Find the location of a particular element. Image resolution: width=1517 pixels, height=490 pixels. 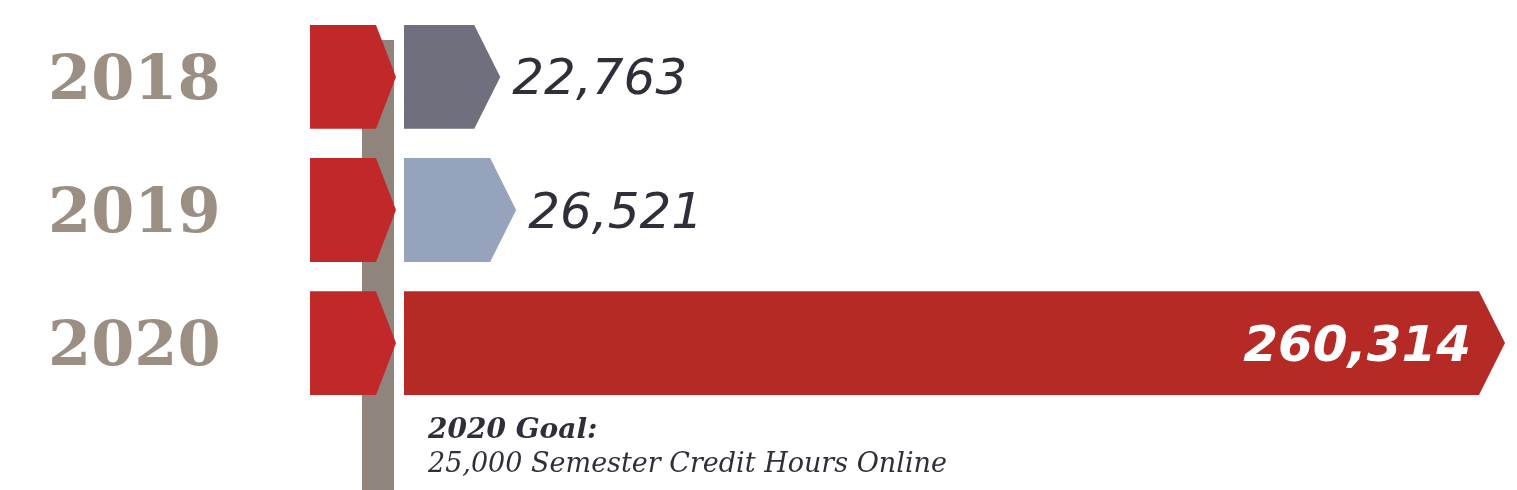

y-tick-label: 2020 is located at coordinates (134, 343).